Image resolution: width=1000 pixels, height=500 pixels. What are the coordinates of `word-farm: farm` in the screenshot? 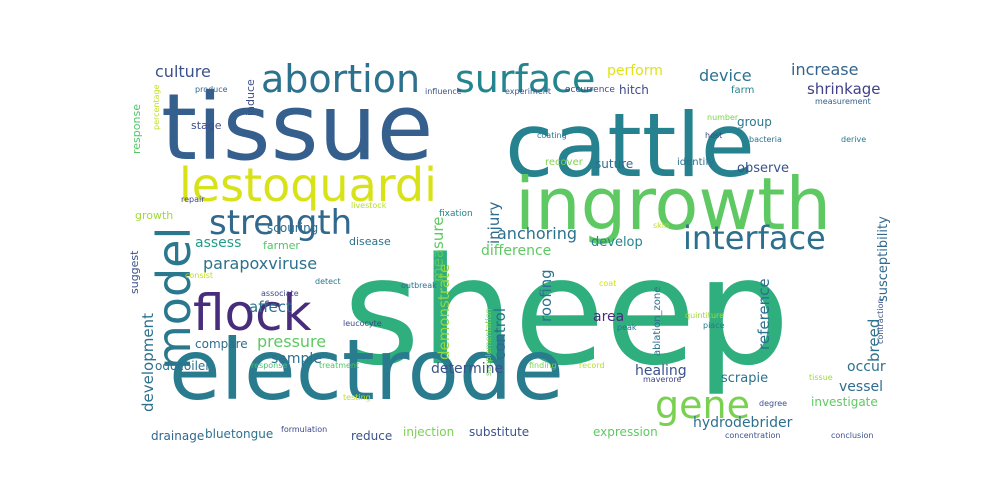 It's located at (743, 90).